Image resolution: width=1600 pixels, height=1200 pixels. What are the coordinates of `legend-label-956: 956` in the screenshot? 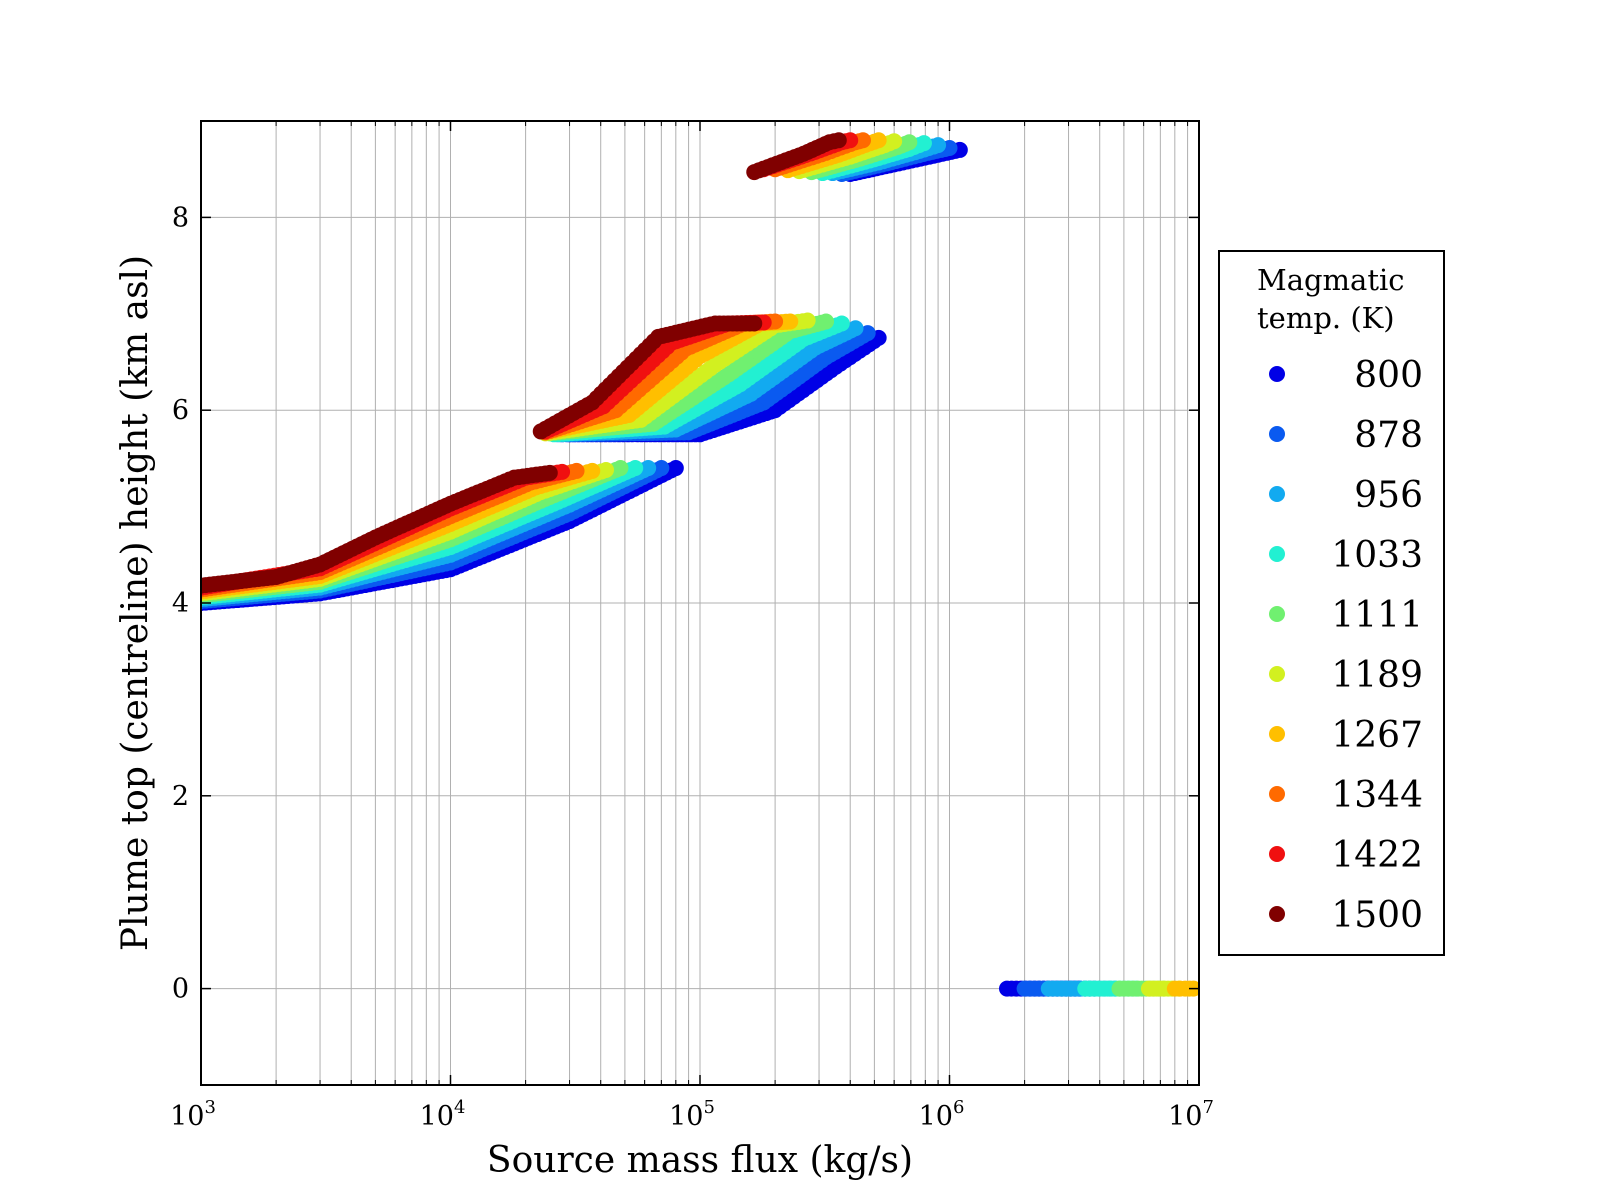 It's located at (1388, 495).